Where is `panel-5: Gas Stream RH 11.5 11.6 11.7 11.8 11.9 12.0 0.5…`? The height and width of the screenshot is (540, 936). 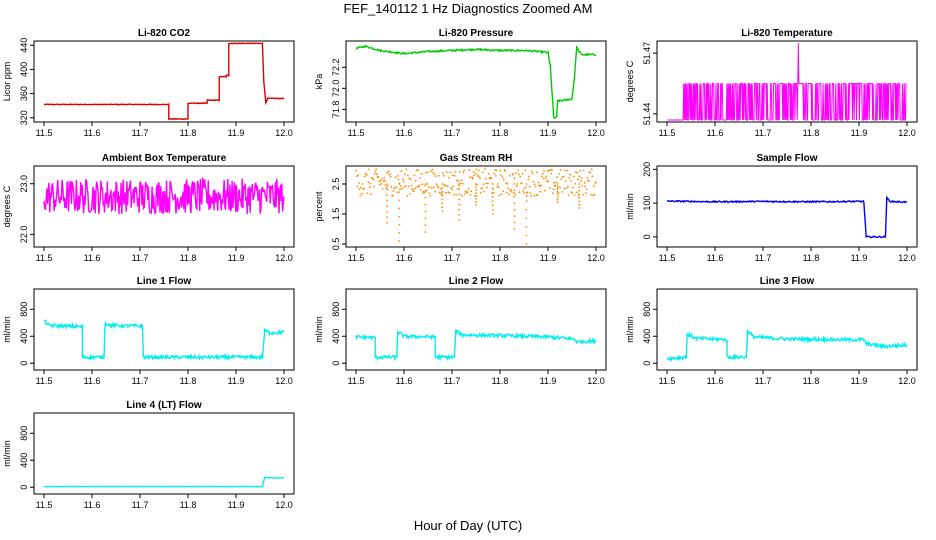 panel-5: Gas Stream RH 11.5 11.6 11.7 11.8 11.9 12.0 0.5… is located at coordinates (460, 208).